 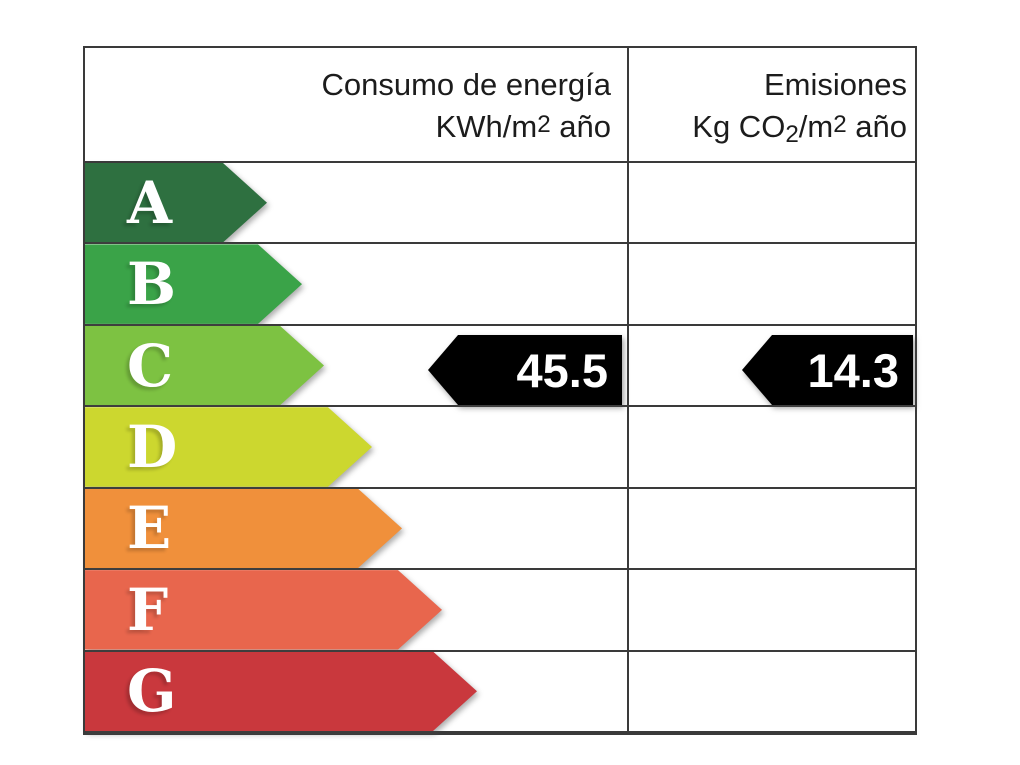 I want to click on consumption-value-arrow: 45.5, so click(x=525, y=370).